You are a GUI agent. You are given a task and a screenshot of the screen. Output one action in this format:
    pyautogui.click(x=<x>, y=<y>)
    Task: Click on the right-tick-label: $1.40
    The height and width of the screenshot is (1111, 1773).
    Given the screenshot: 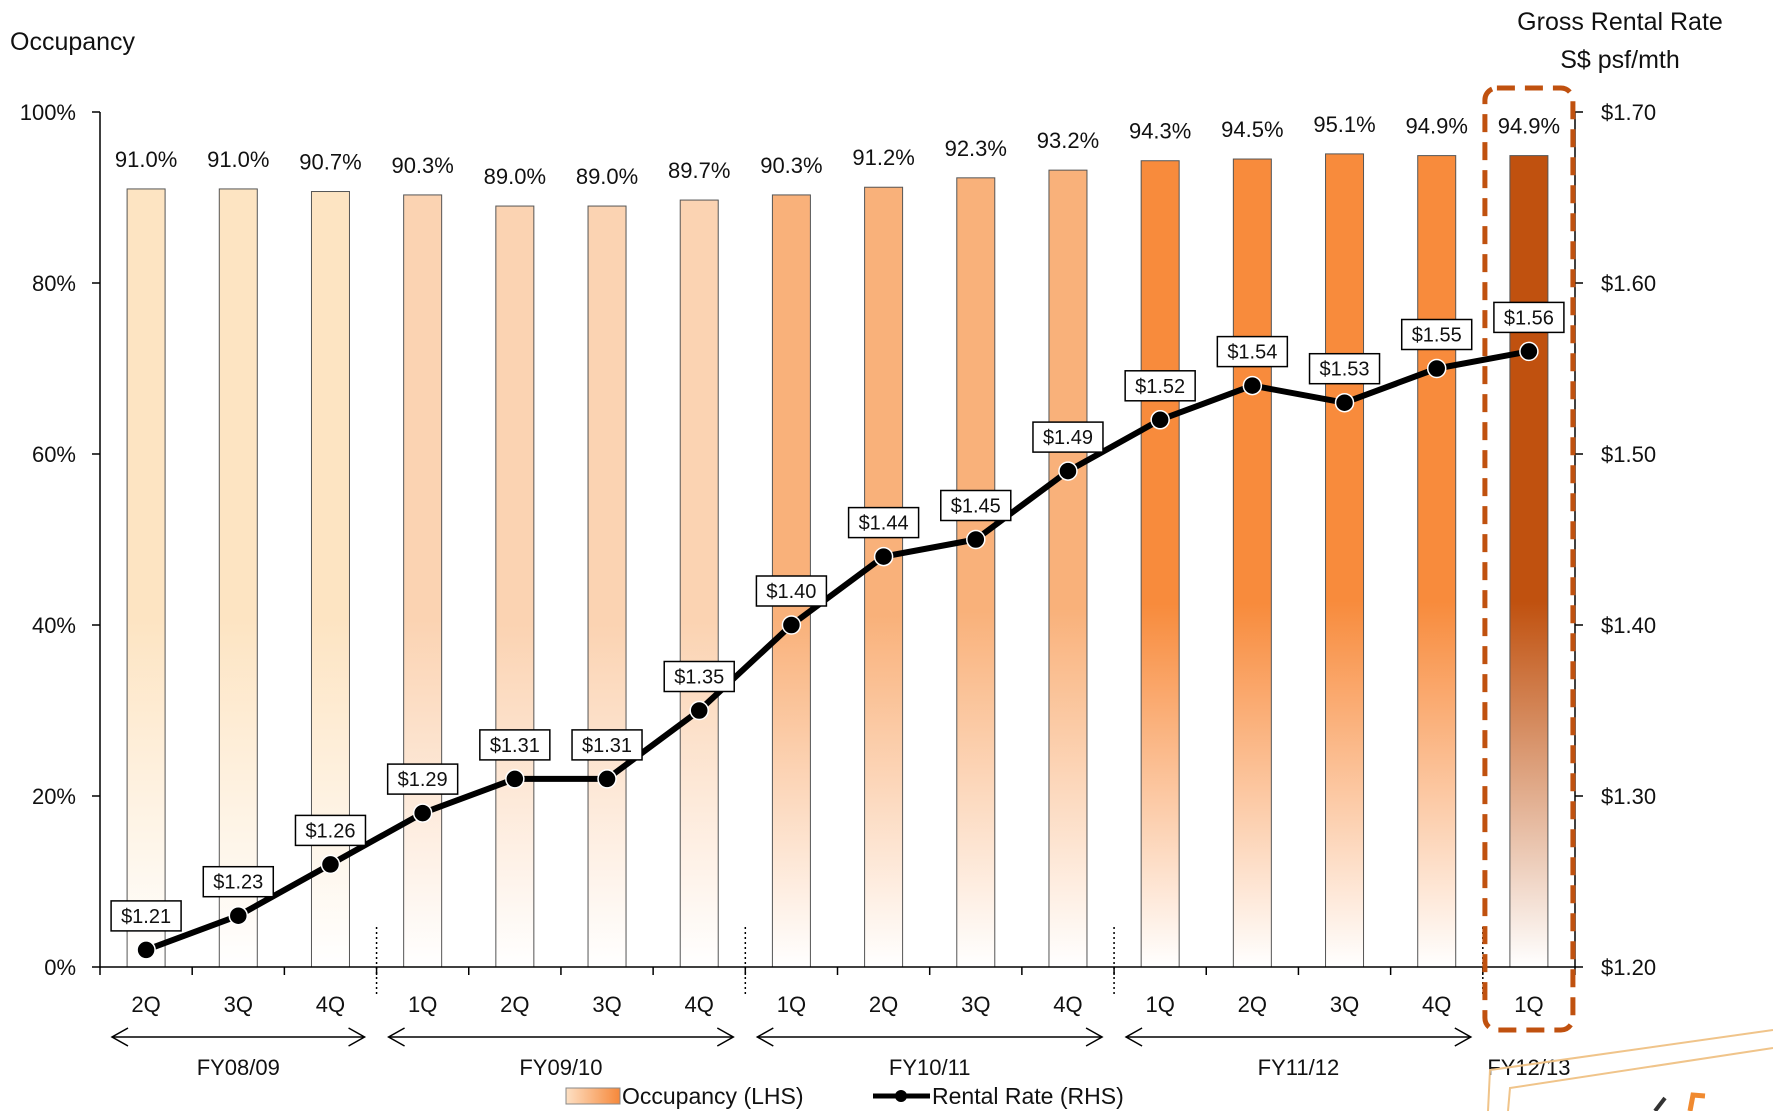 What is the action you would take?
    pyautogui.click(x=1628, y=625)
    